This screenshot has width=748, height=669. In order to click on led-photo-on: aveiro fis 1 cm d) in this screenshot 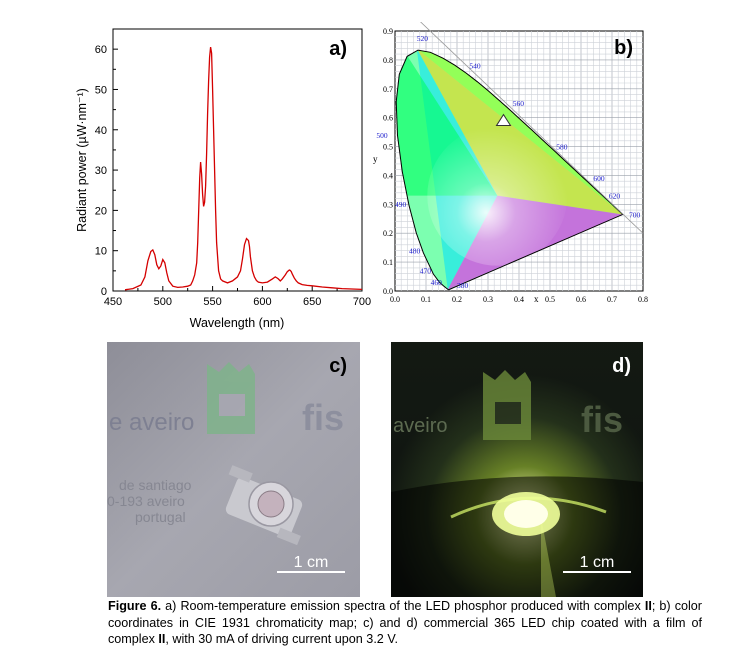, I will do `click(517, 469)`.